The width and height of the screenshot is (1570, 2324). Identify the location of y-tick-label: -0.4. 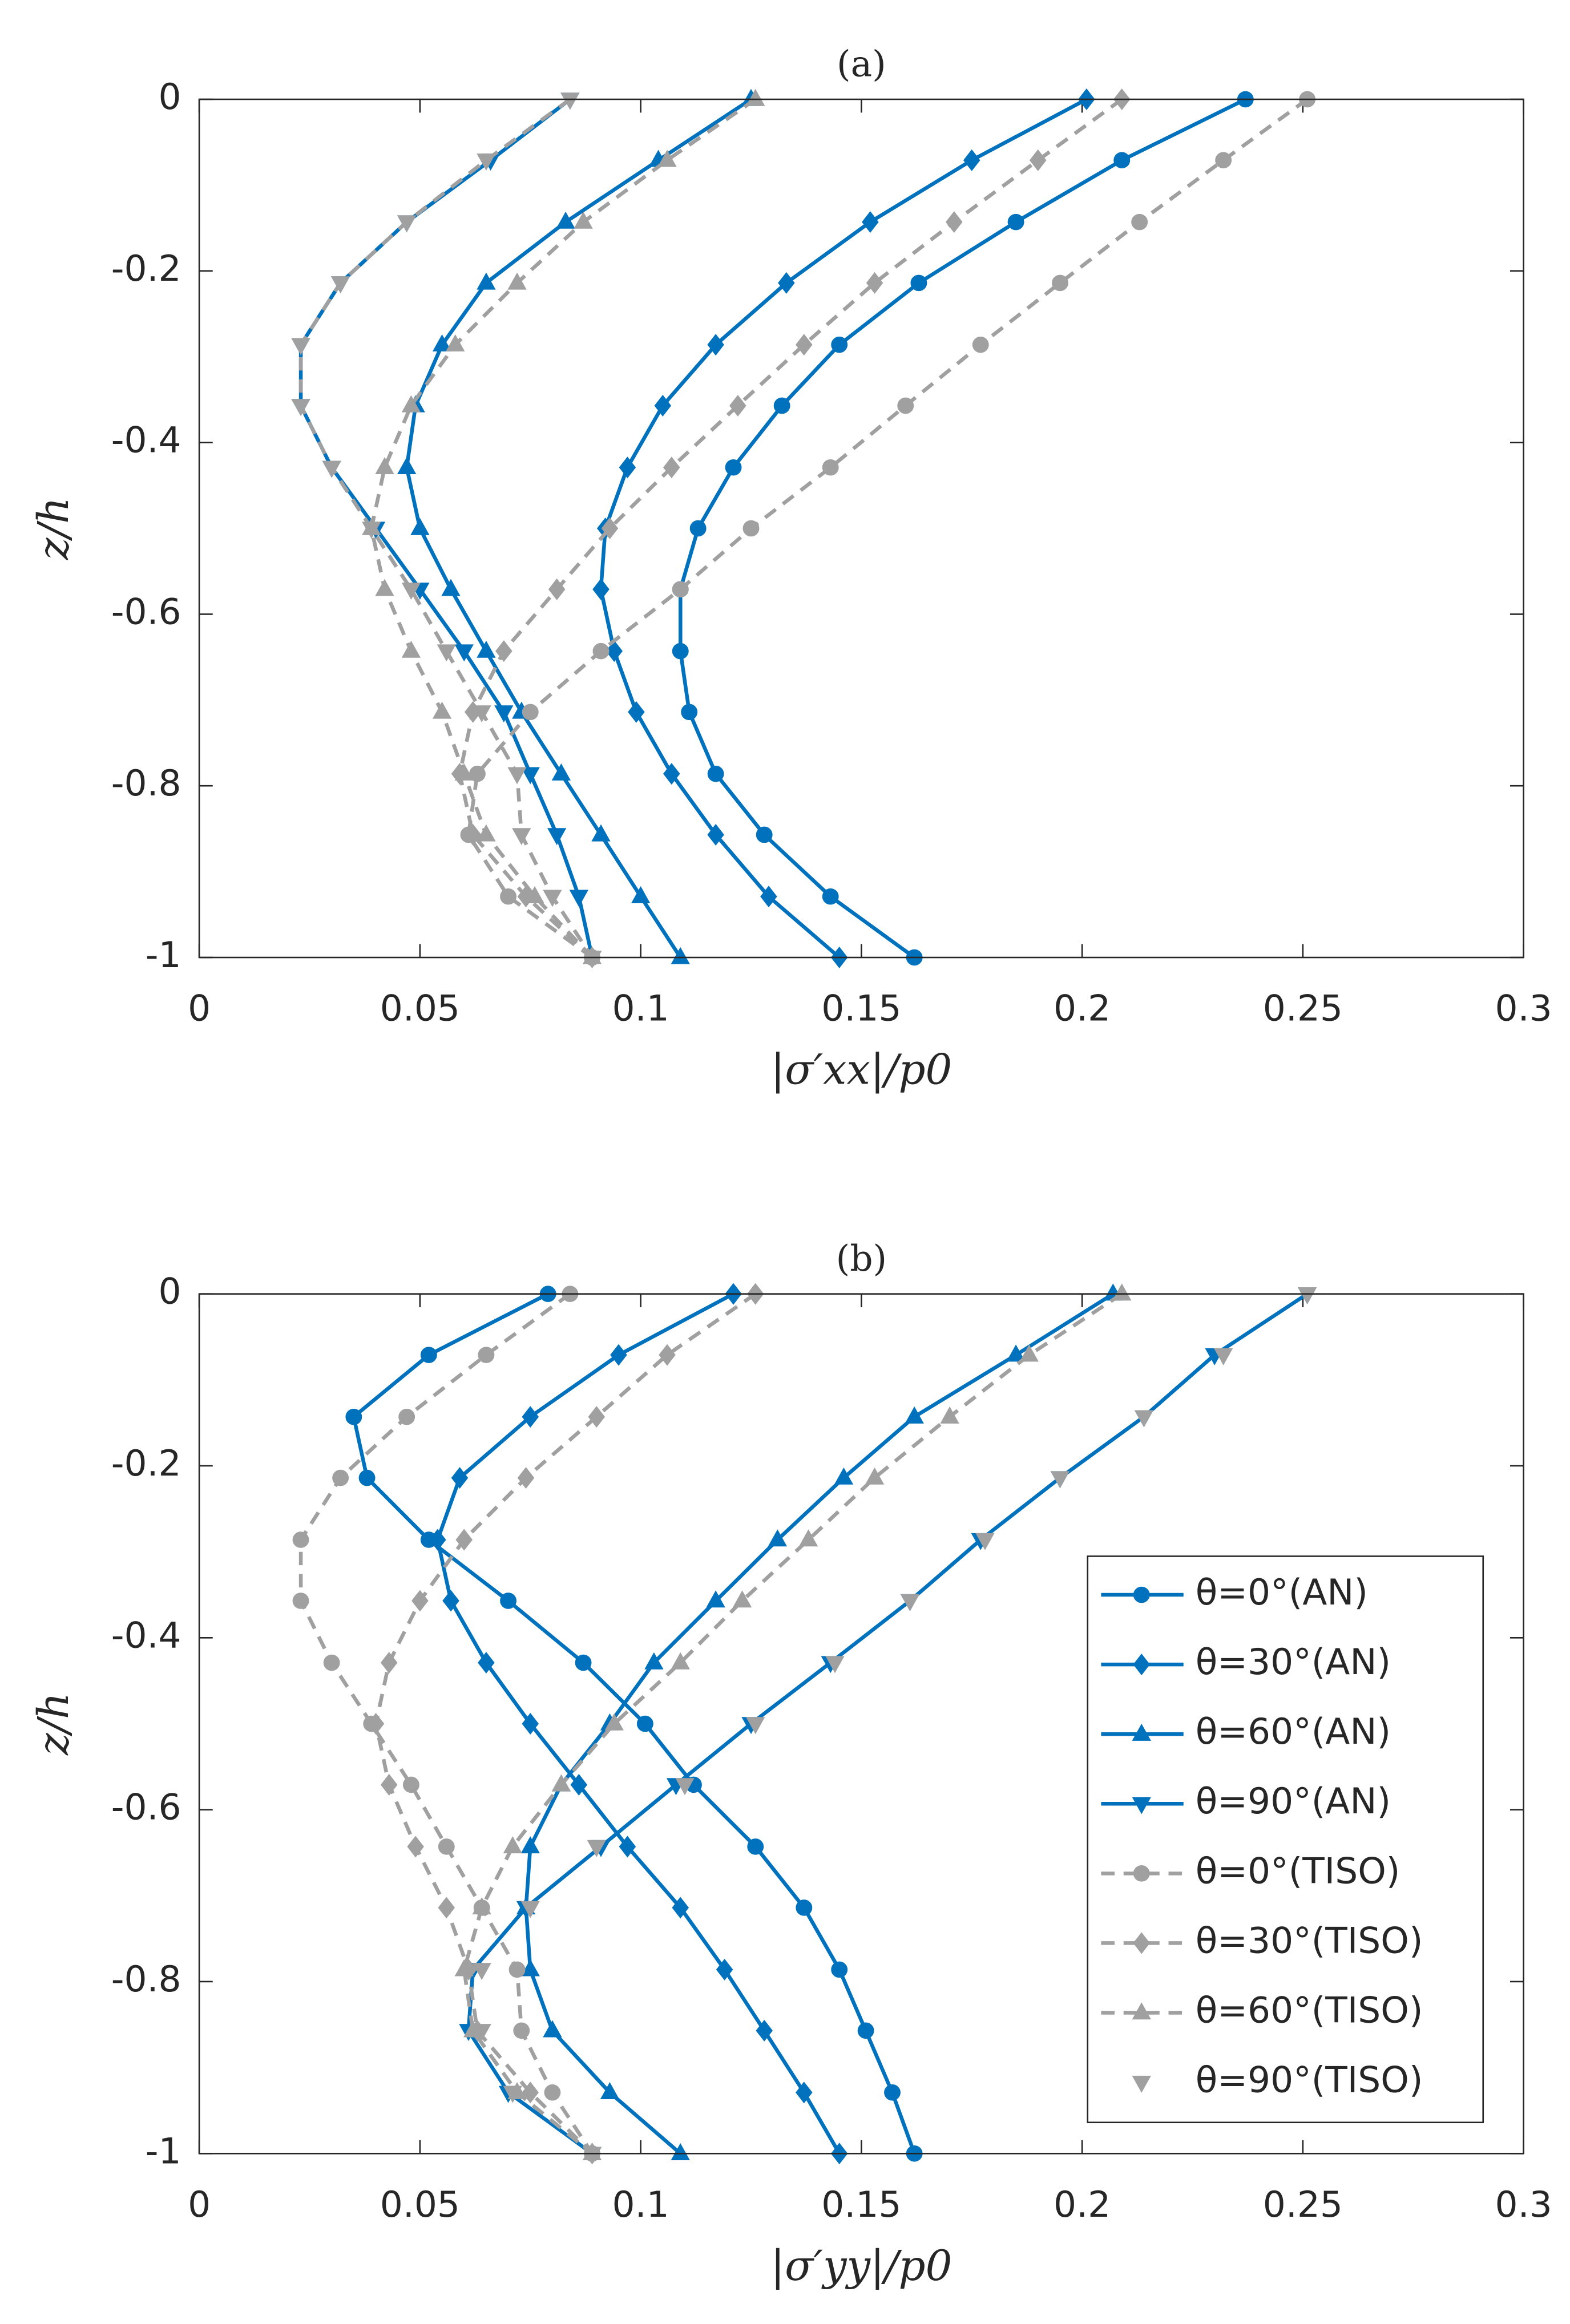
(146, 440).